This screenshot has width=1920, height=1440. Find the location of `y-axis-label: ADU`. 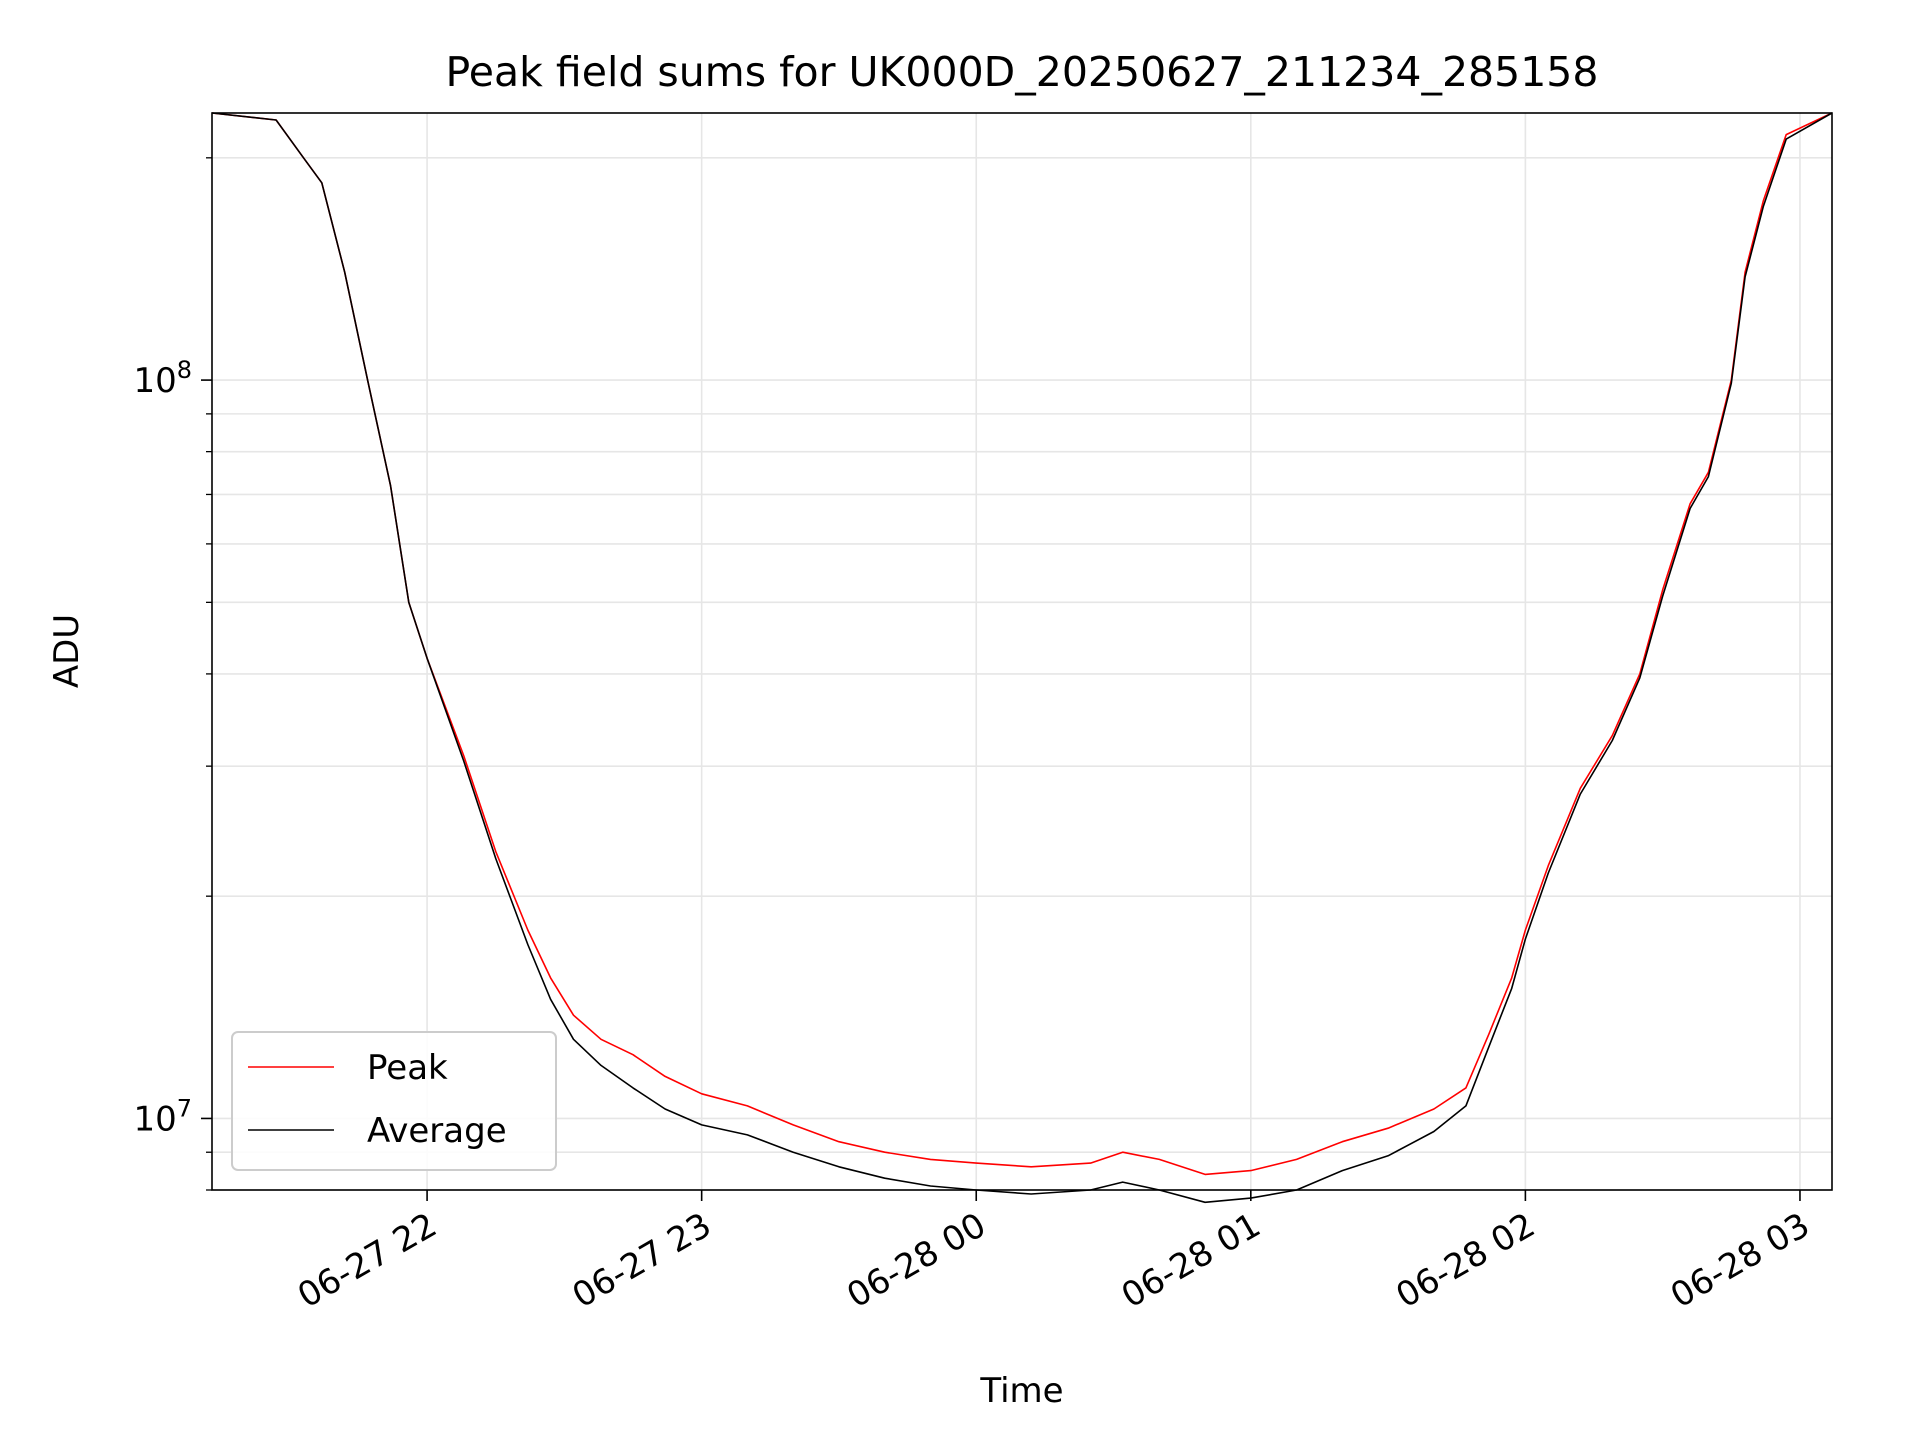

y-axis-label: ADU is located at coordinates (67, 651).